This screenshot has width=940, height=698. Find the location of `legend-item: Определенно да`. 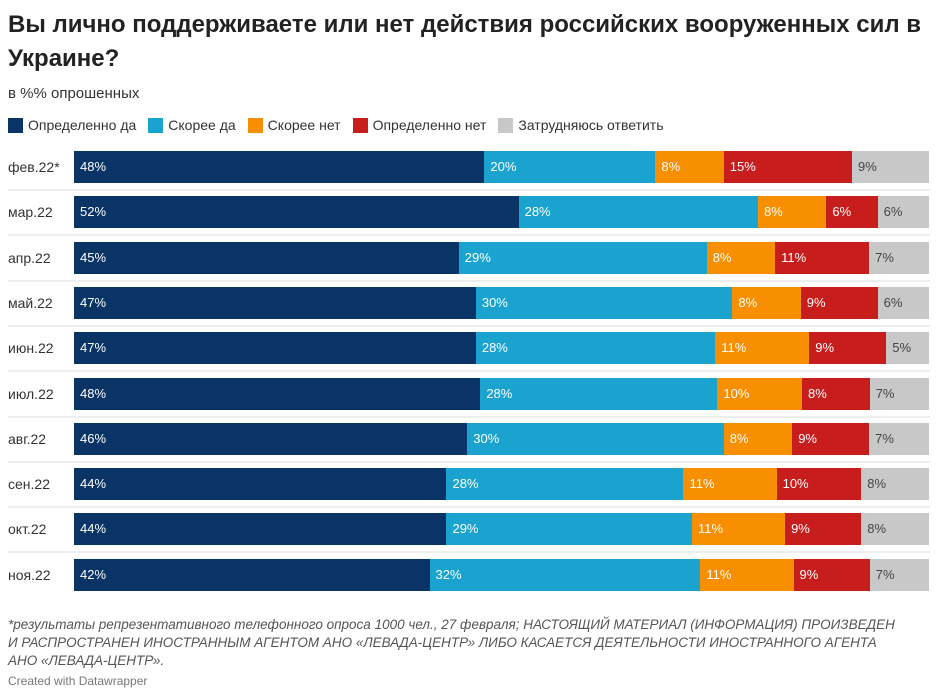

legend-item: Определенно да is located at coordinates (72, 125).